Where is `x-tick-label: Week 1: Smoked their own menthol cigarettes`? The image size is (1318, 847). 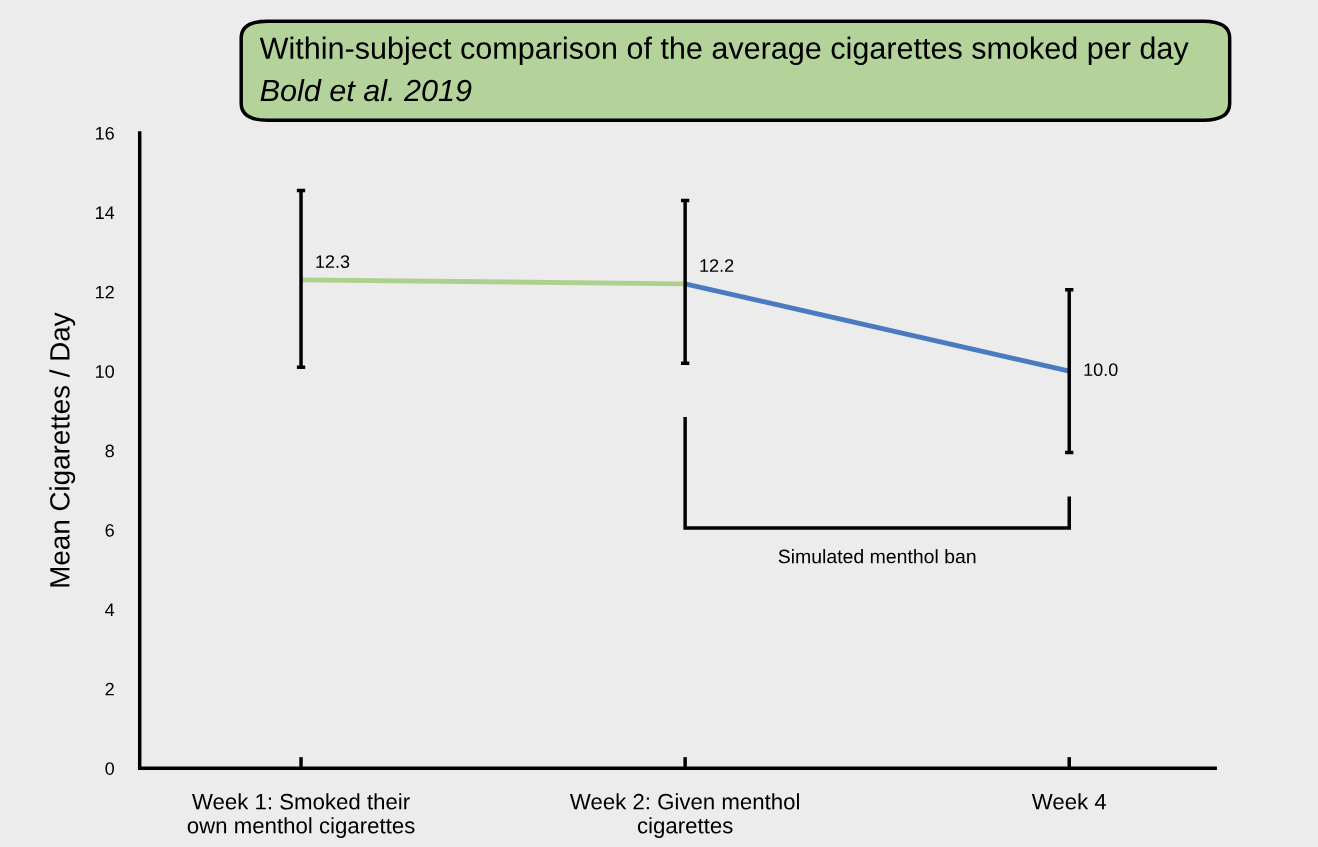 x-tick-label: Week 1: Smoked their own menthol cigarettes is located at coordinates (301, 815).